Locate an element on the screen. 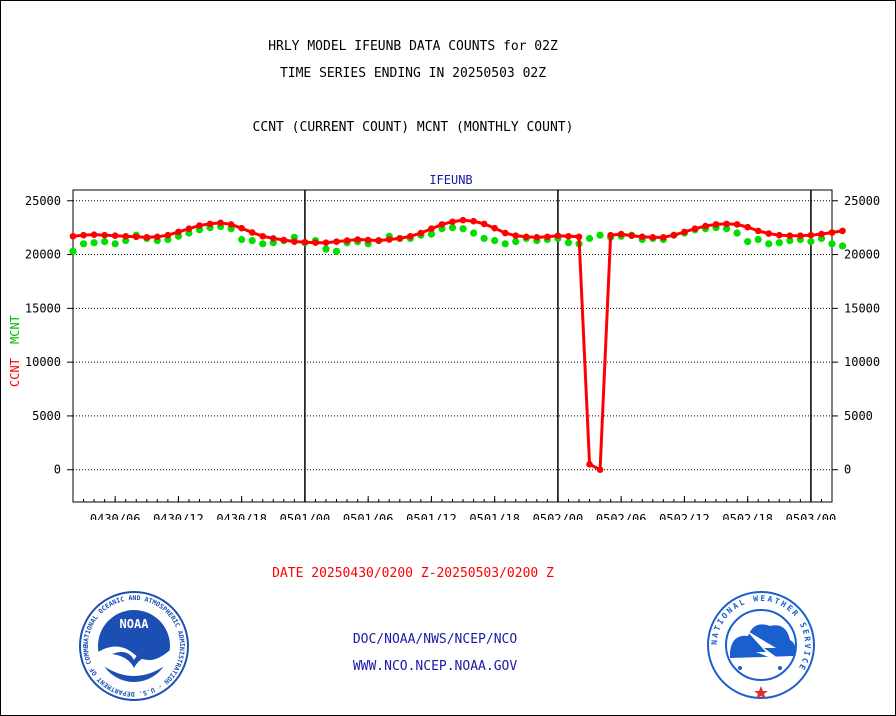 The width and height of the screenshot is (896, 716). x-tick-label: 0503/00 is located at coordinates (811, 516).